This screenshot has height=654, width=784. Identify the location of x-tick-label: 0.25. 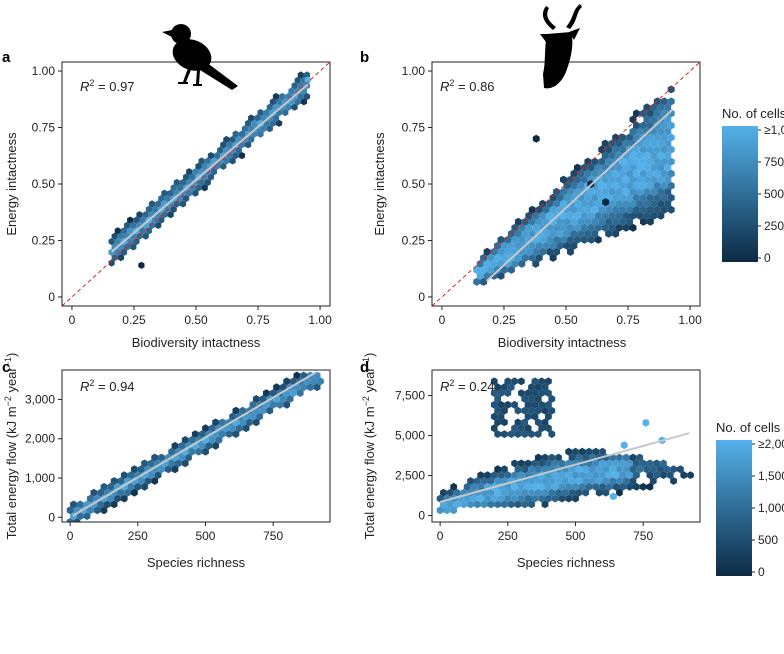
(504, 320).